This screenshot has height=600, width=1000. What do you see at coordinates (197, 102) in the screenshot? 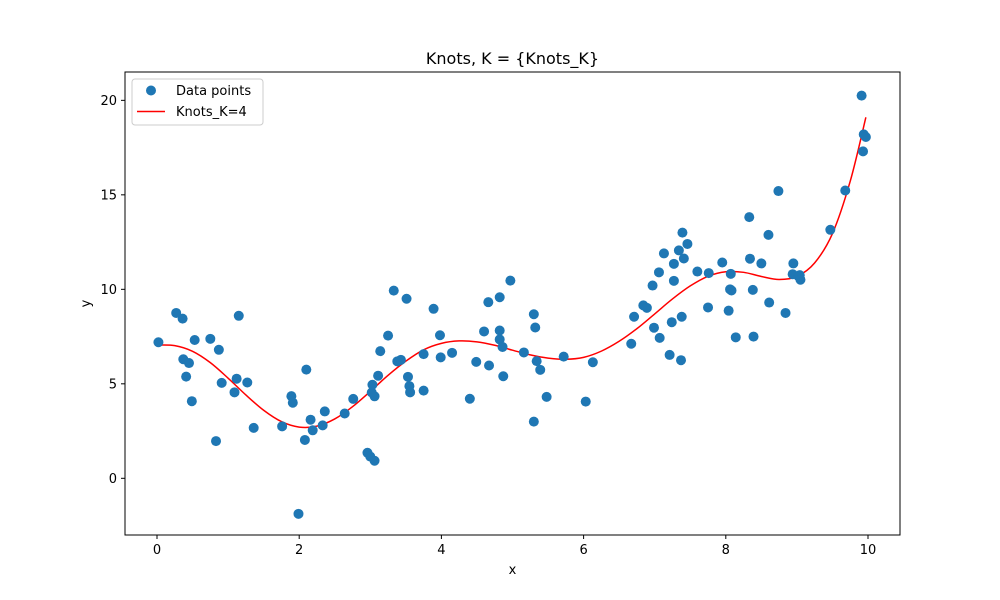
I see `legend: Data points Knots_K=4` at bounding box center [197, 102].